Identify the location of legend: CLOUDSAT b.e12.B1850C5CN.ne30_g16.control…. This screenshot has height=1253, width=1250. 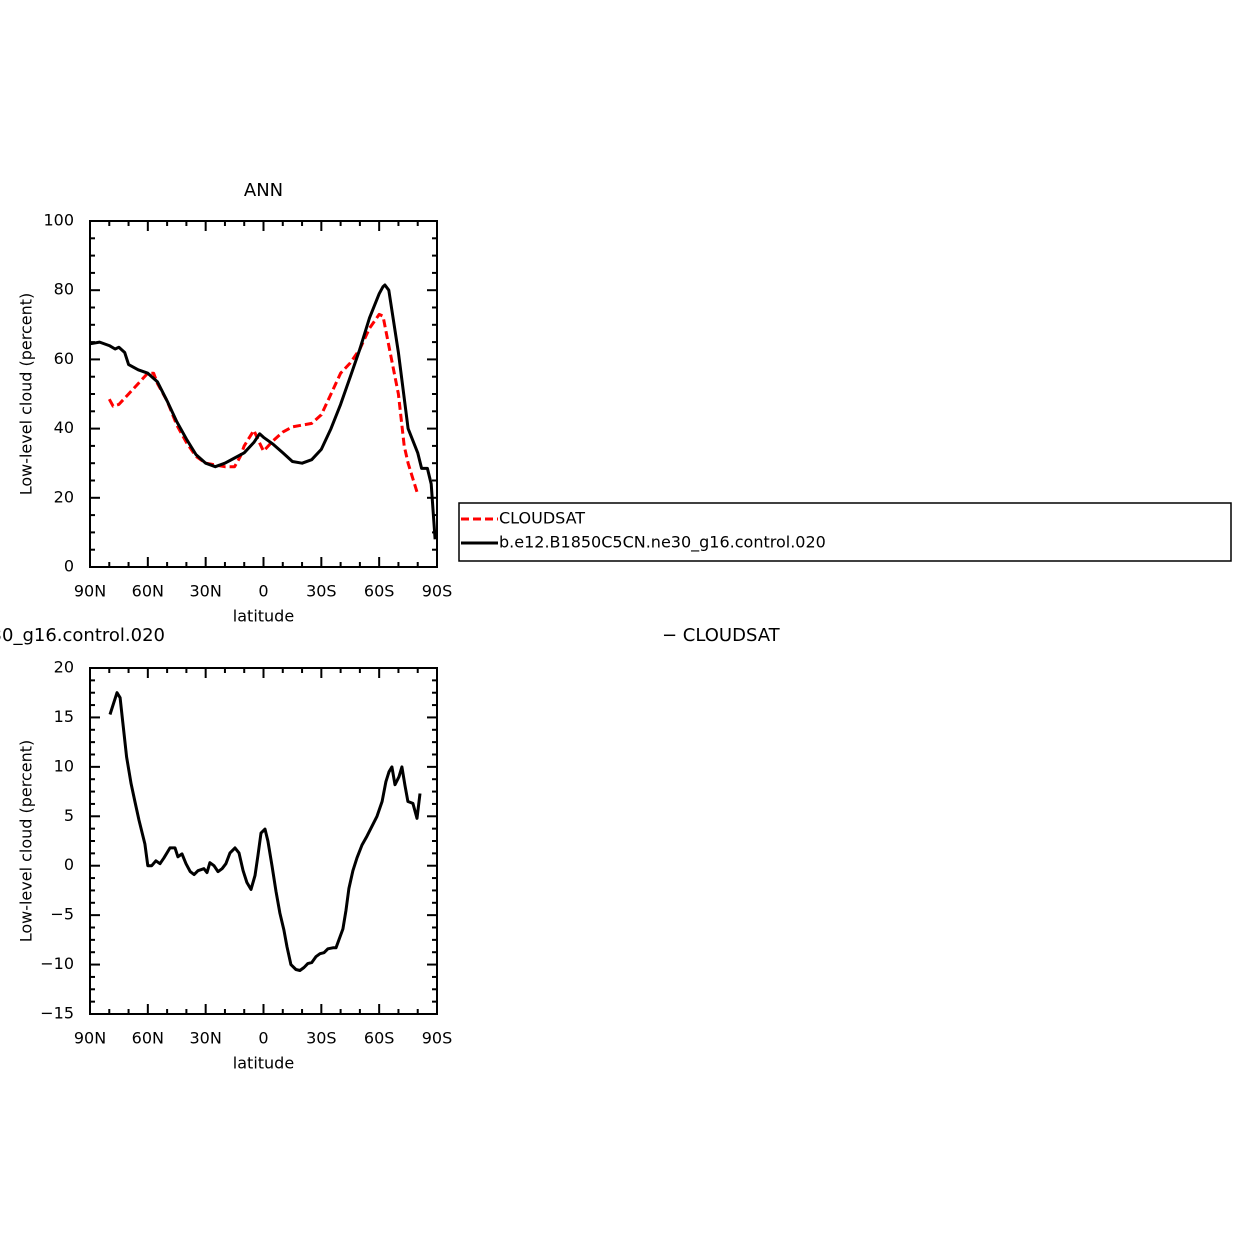
(845, 532).